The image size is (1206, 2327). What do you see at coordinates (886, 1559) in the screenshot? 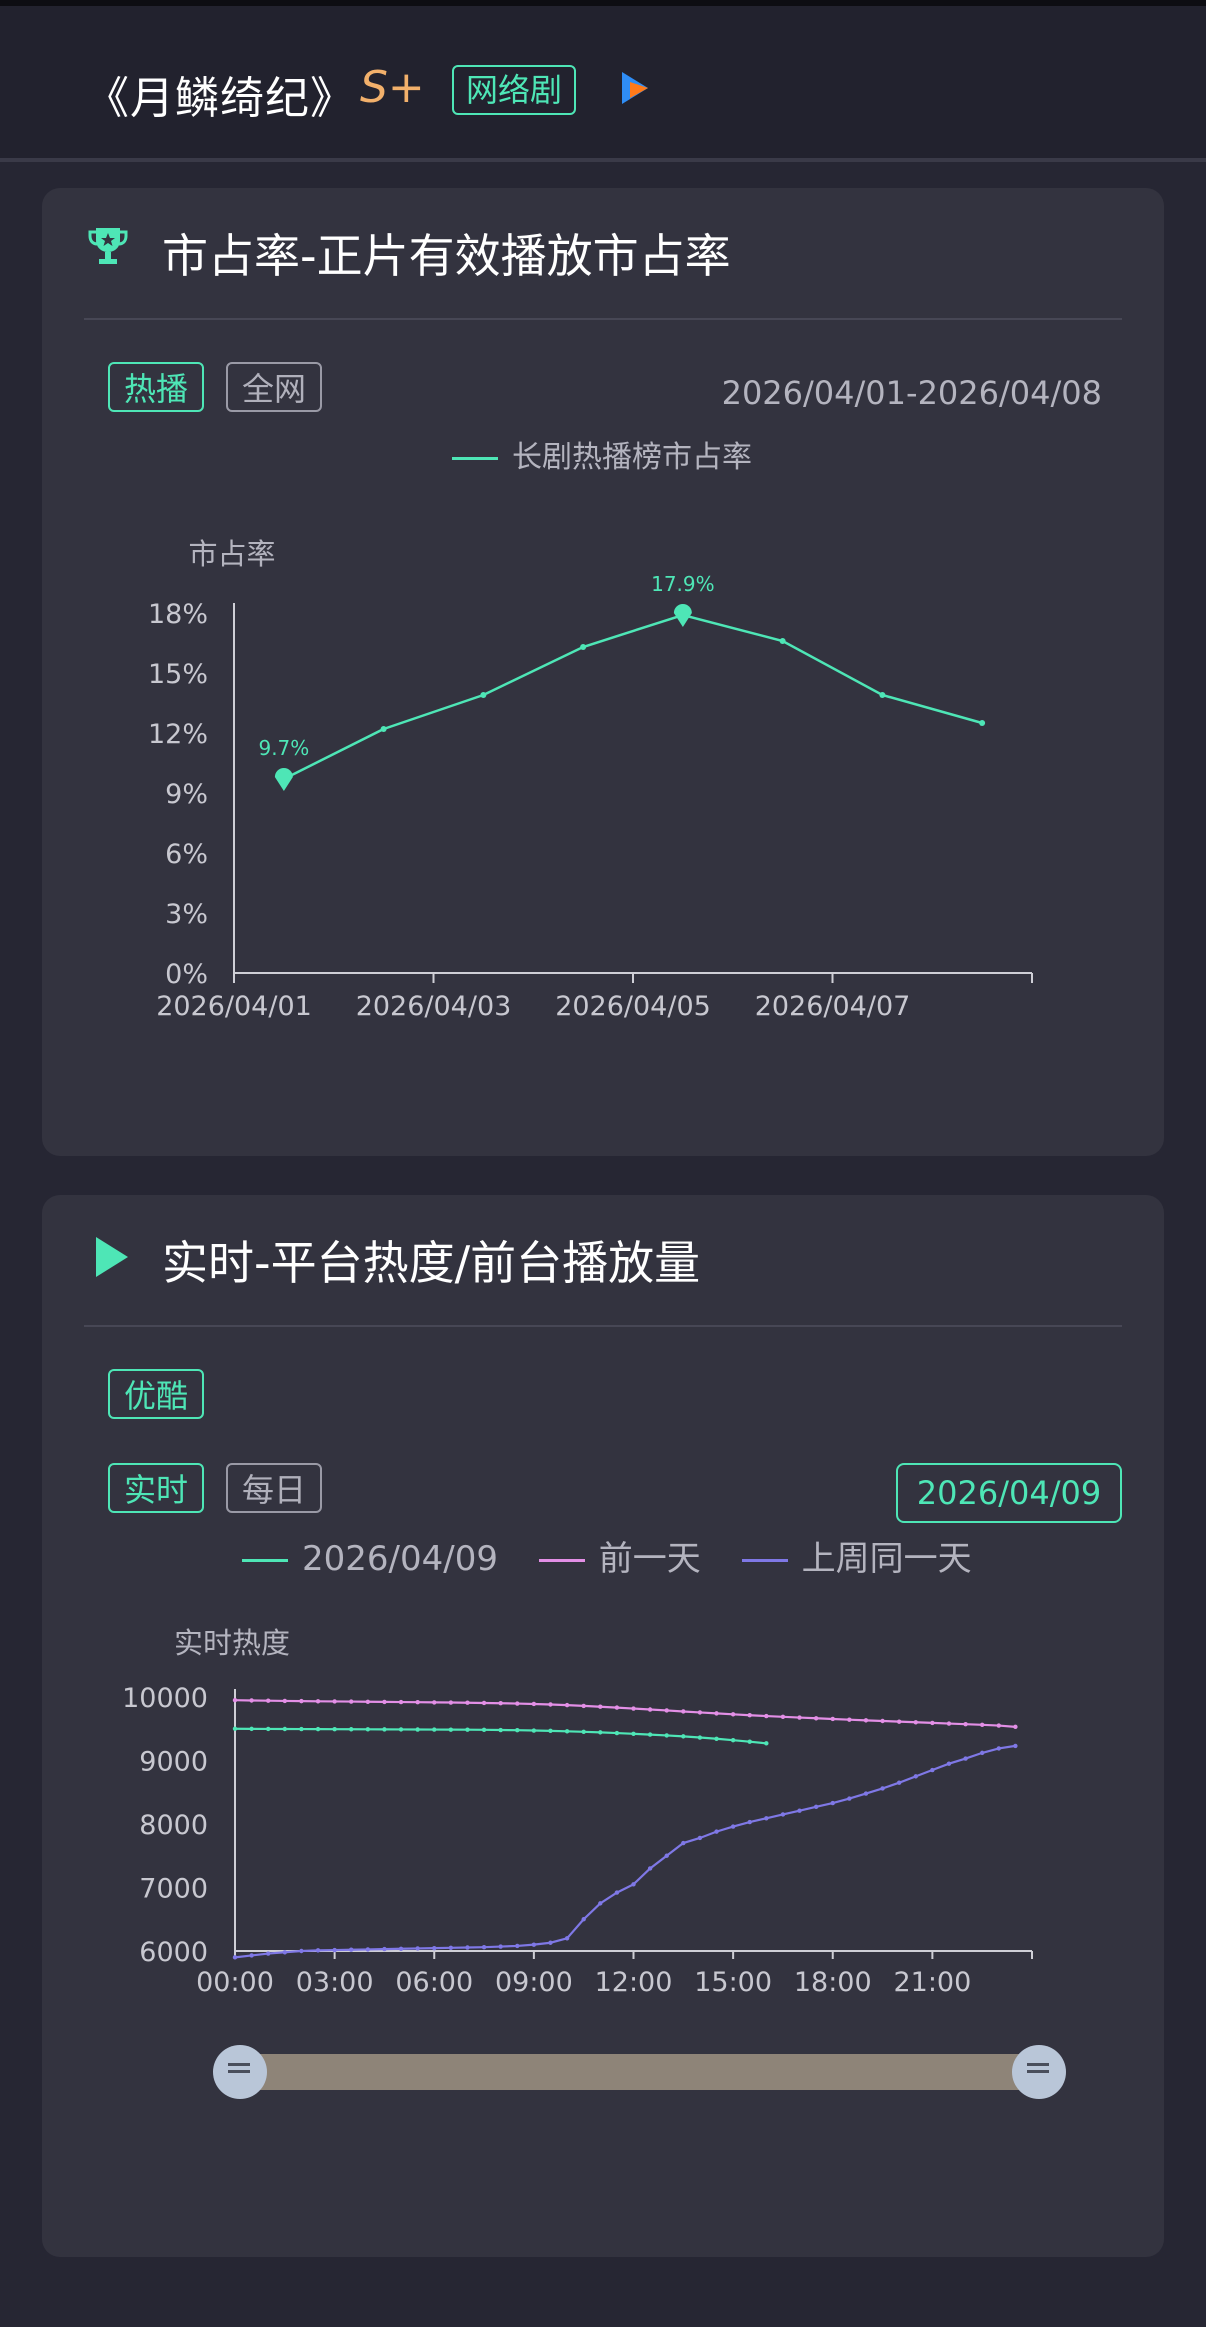
I see `legend-label: 上周同一天` at bounding box center [886, 1559].